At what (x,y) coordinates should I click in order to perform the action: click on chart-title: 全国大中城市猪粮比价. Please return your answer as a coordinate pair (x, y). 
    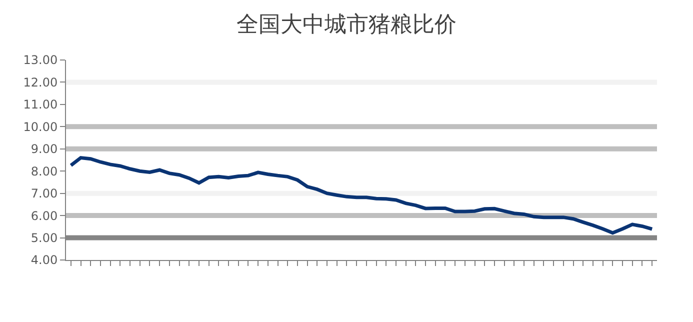
    Looking at the image, I should click on (346, 25).